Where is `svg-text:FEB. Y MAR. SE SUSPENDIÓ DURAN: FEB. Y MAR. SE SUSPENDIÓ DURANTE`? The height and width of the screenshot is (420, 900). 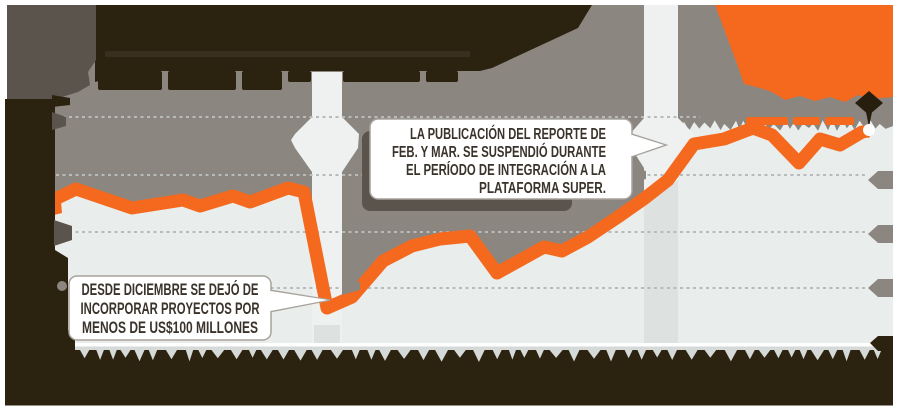
svg-text:FEB. Y MAR. SE SUSPENDIÓ DURAN: FEB. Y MAR. SE SUSPENDIÓ DURANTE is located at coordinates (499, 152).